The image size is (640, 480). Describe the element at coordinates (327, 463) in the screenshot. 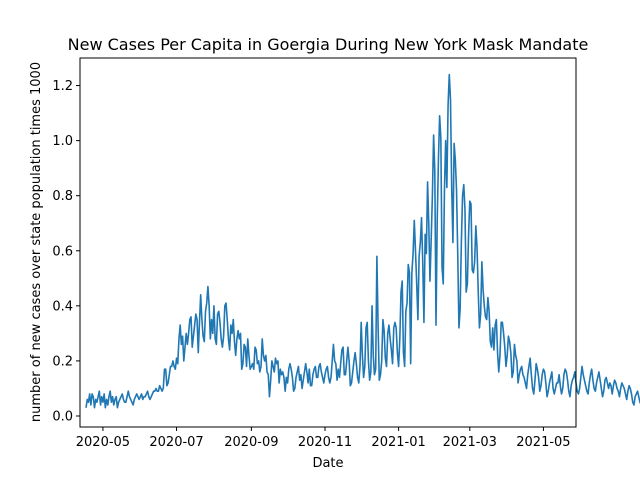

I see `x-axis-label: Date` at that location.